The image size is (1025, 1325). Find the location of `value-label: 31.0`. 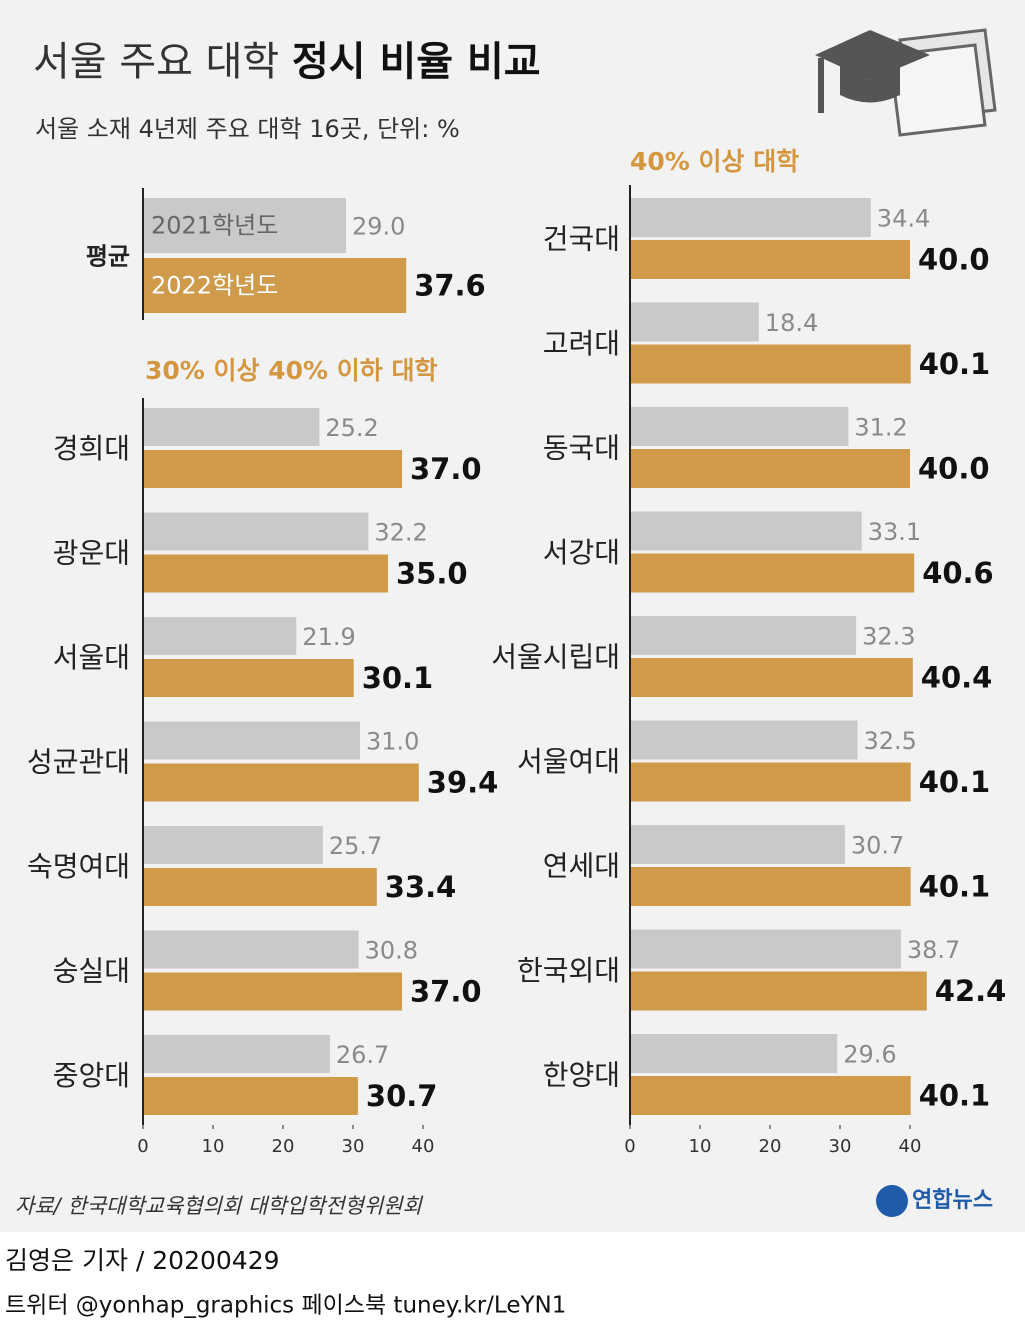

value-label: 31.0 is located at coordinates (392, 742).